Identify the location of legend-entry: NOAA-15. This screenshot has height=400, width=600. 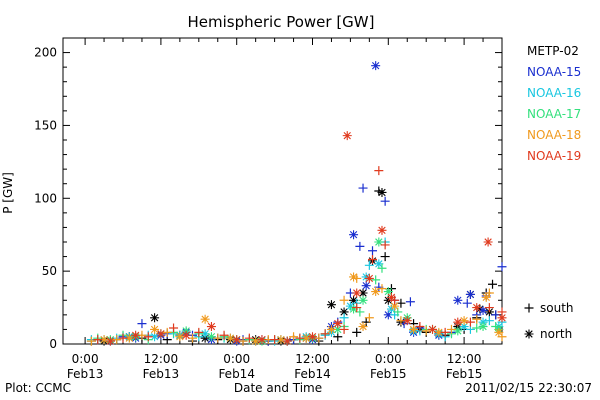
(554, 72).